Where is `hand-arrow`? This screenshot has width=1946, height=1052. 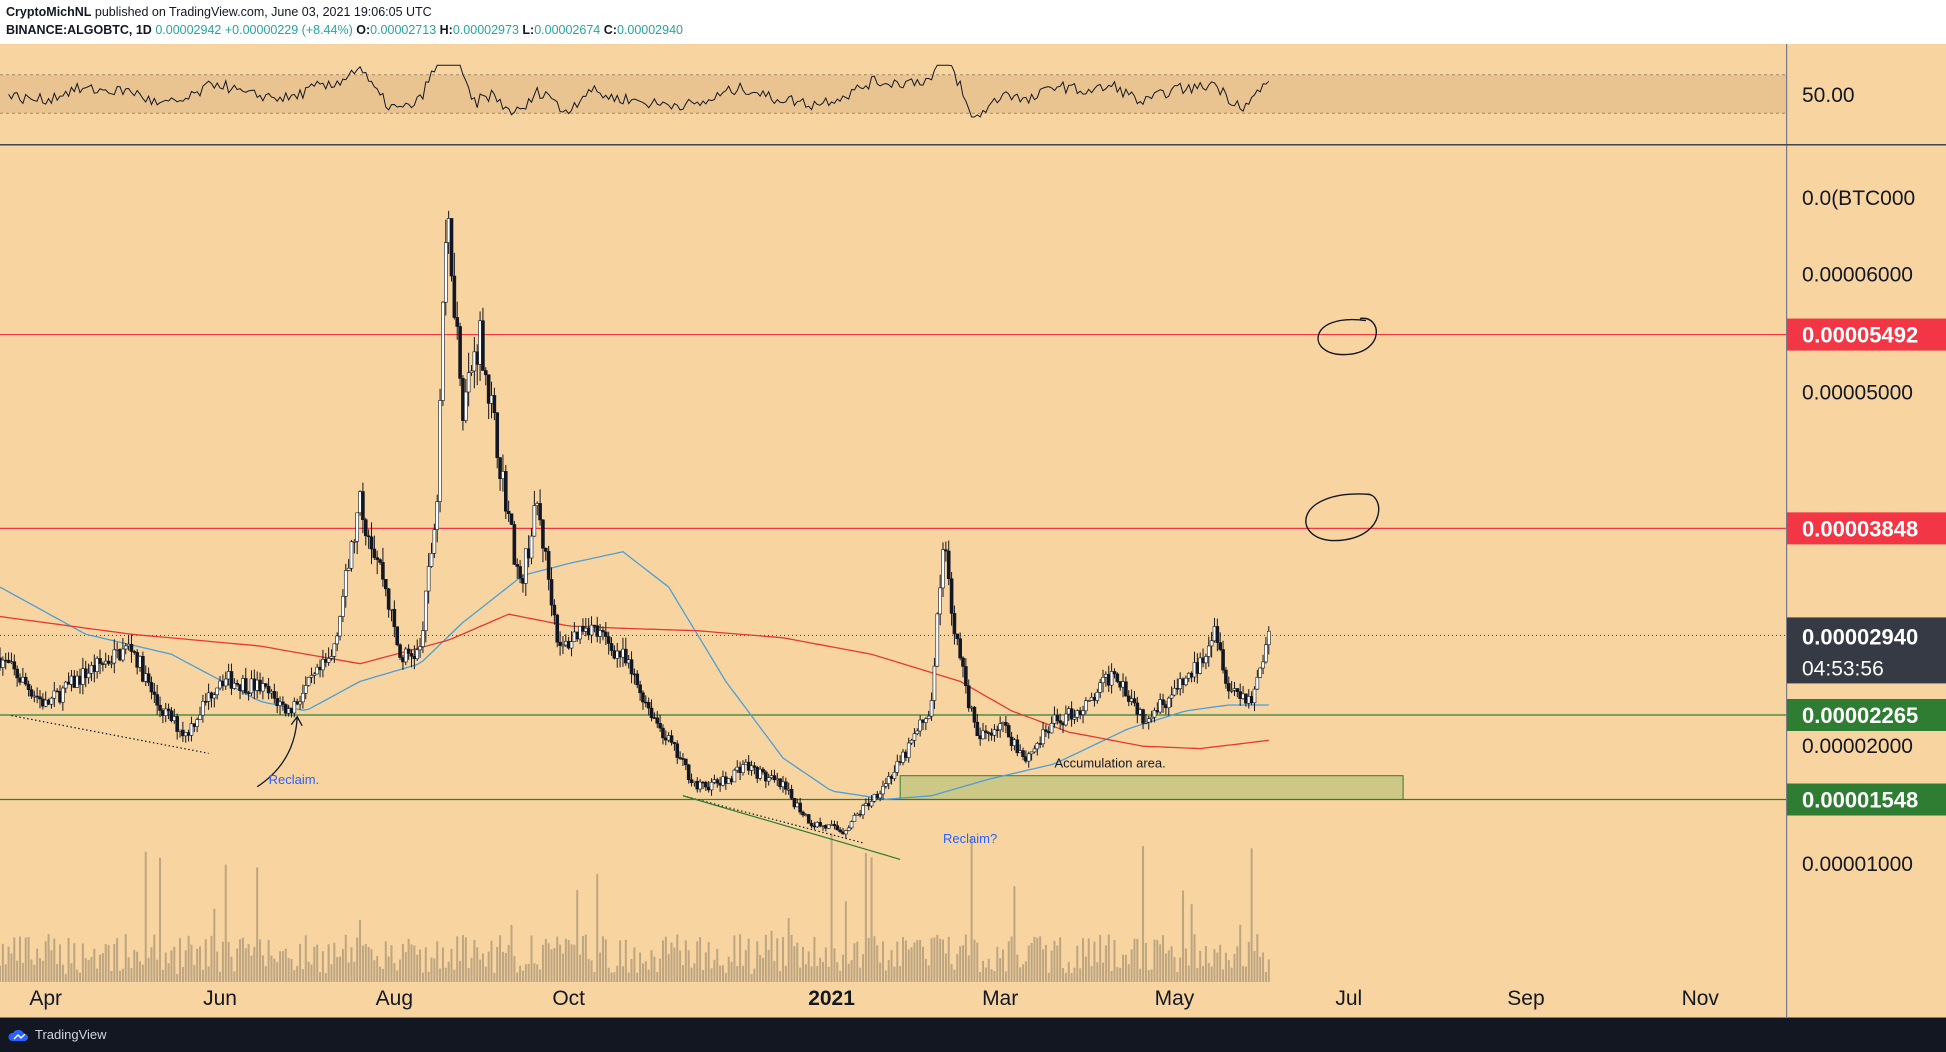 hand-arrow is located at coordinates (277, 752).